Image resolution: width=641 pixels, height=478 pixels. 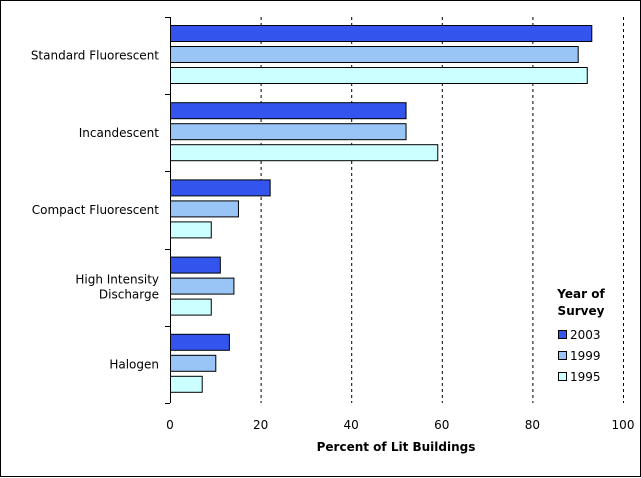 I want to click on legend-label: 1995, so click(x=585, y=377).